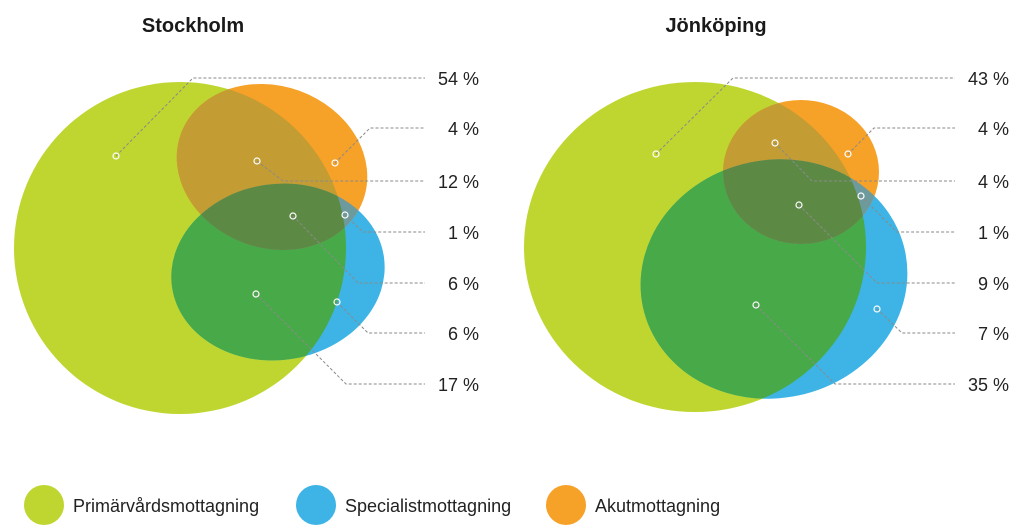  Describe the element at coordinates (463, 129) in the screenshot. I see `stockholm-label-4: 4 %` at that location.